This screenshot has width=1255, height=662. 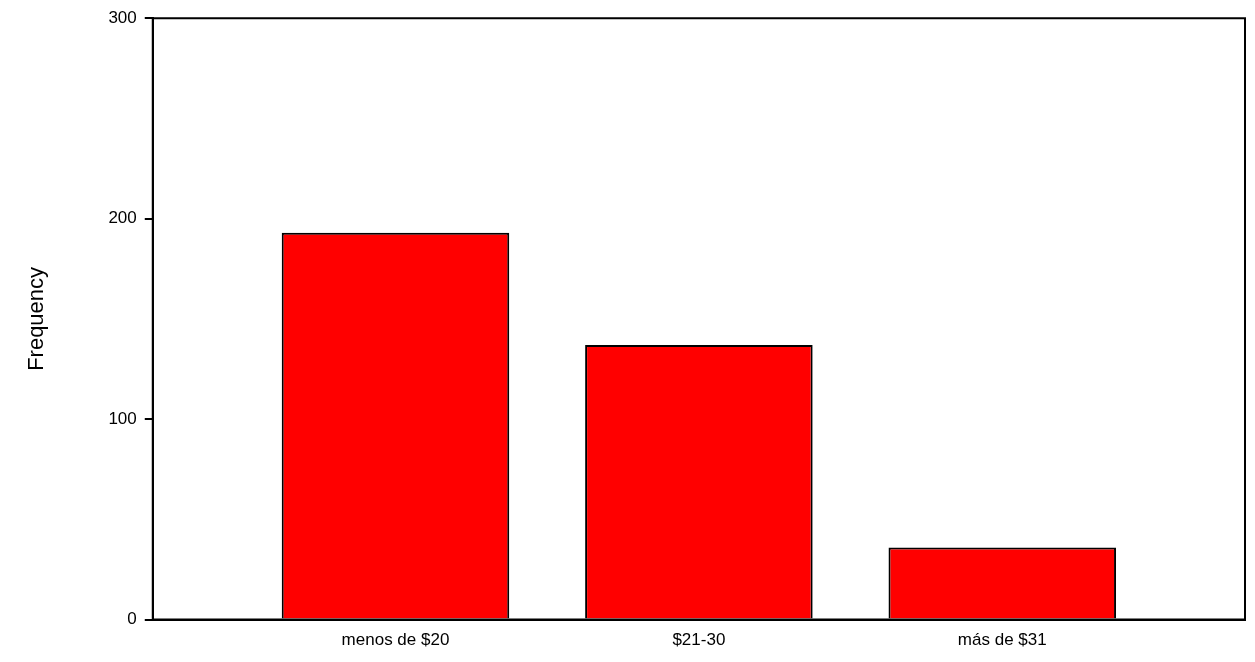 What do you see at coordinates (395, 640) in the screenshot?
I see `x-tick-label: menos de $20` at bounding box center [395, 640].